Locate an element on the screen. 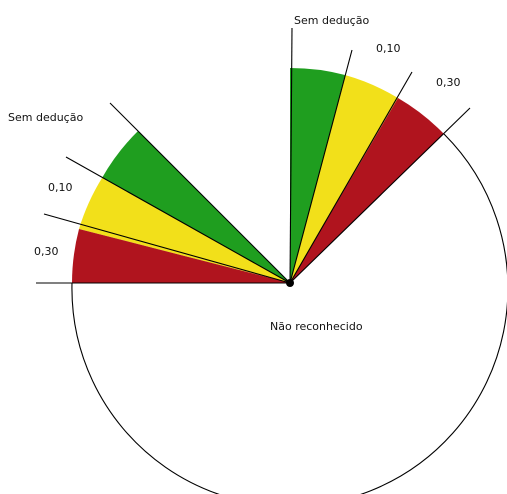  label-right-no-deduction: Sem dedução is located at coordinates (331, 20).